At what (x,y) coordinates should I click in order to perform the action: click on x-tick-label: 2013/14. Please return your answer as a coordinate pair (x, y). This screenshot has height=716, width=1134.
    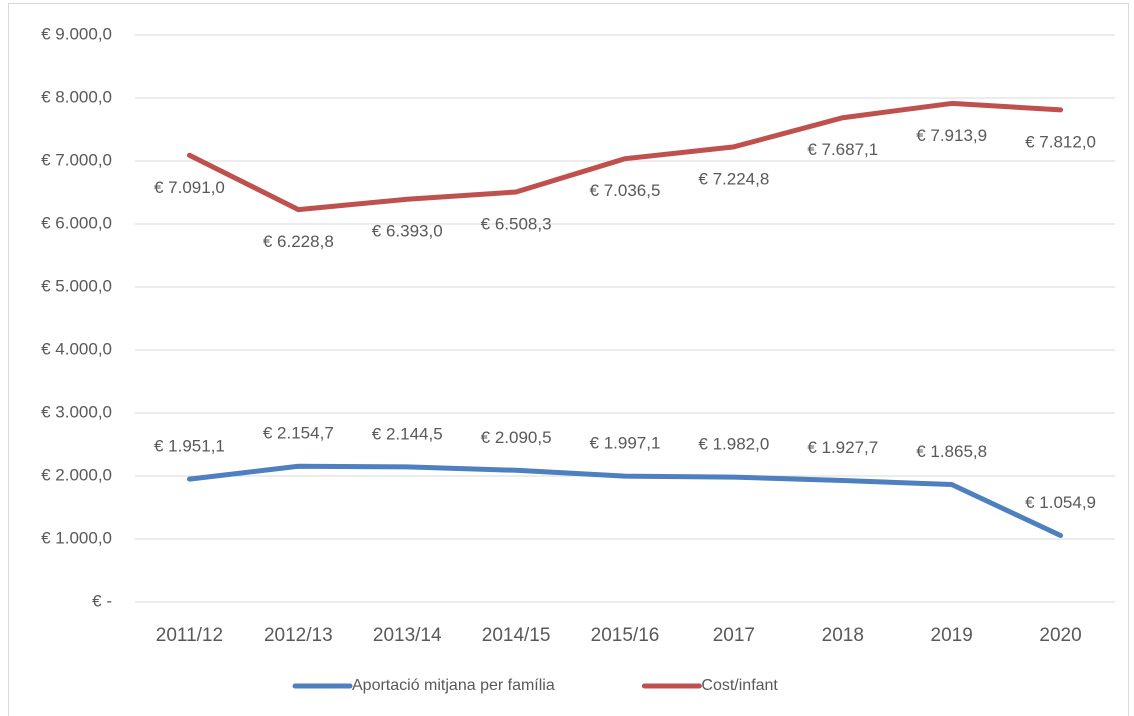
    Looking at the image, I should click on (407, 635).